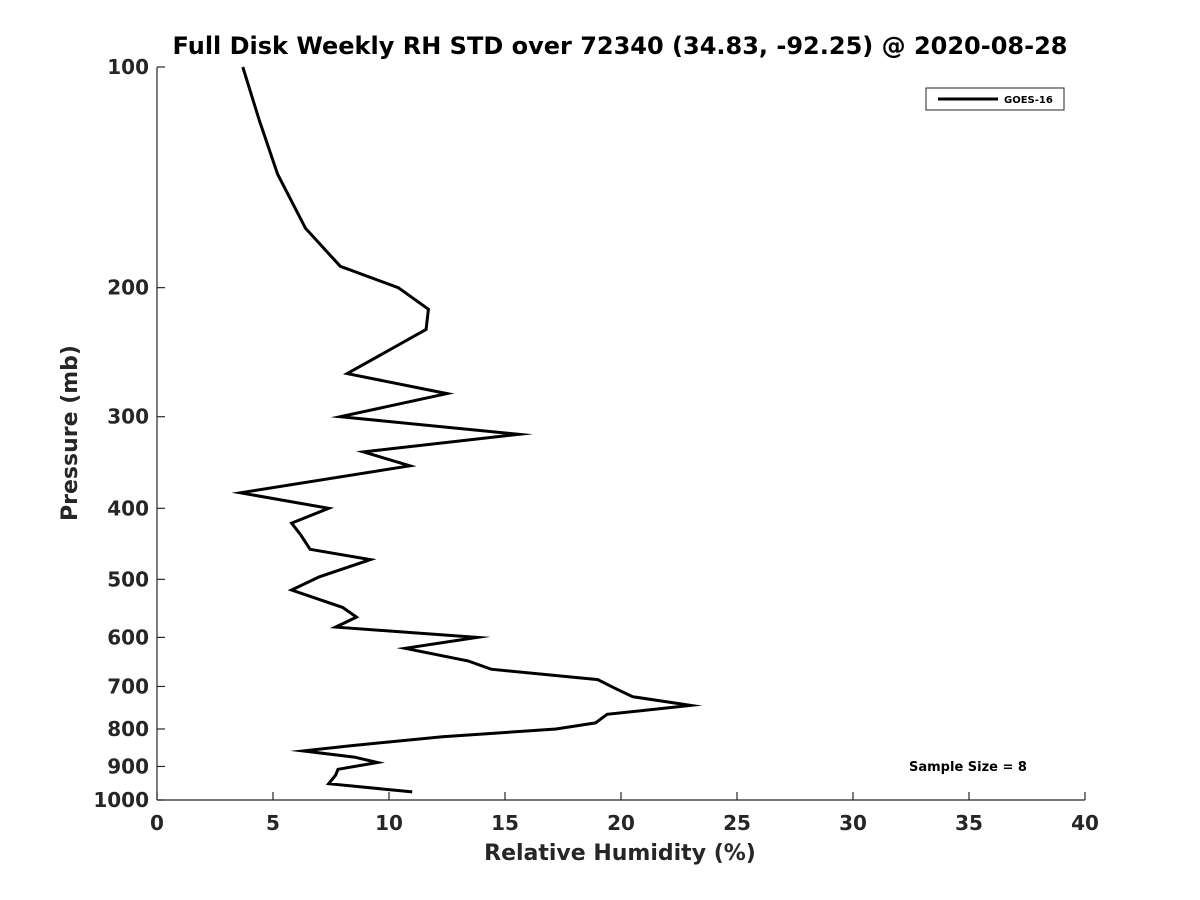 The height and width of the screenshot is (900, 1200). What do you see at coordinates (128, 67) in the screenshot?
I see `y-tick-label: 100` at bounding box center [128, 67].